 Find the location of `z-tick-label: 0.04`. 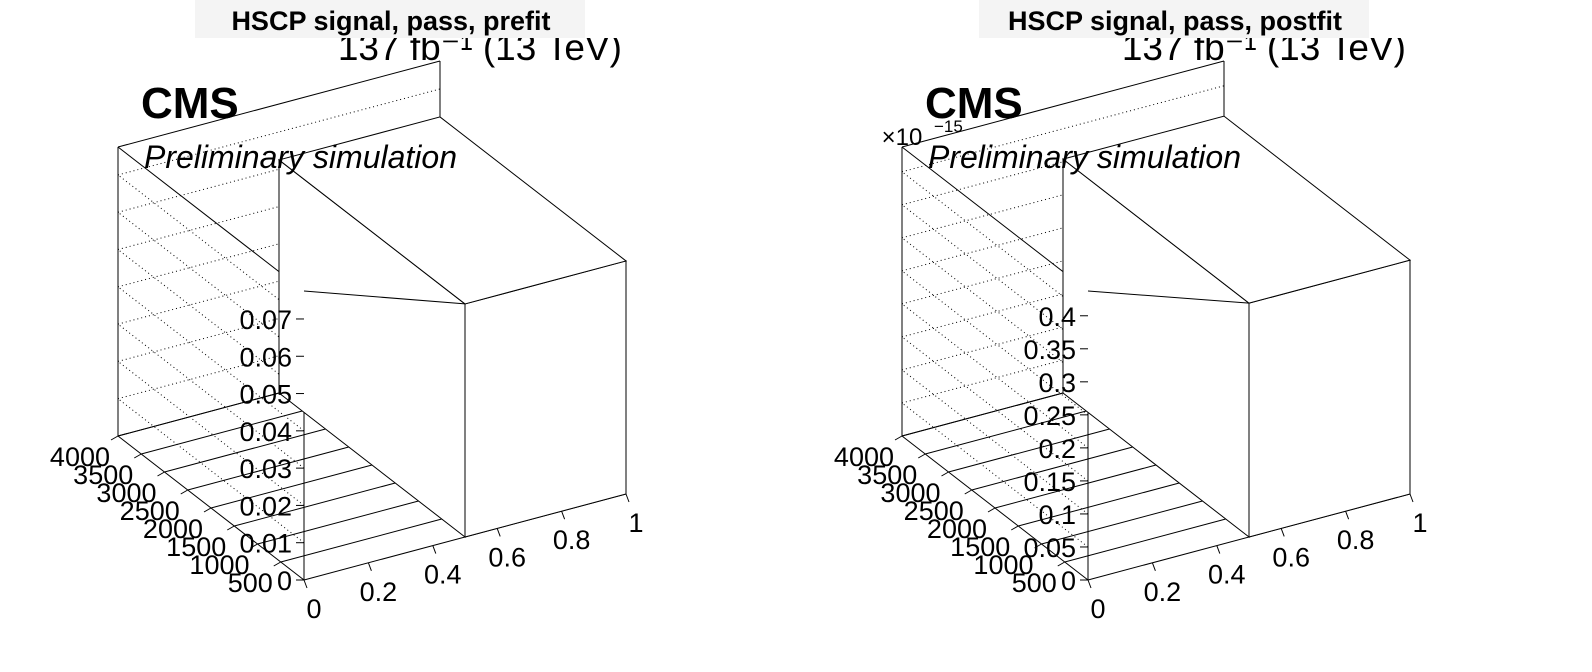

z-tick-label: 0.04 is located at coordinates (265, 432).